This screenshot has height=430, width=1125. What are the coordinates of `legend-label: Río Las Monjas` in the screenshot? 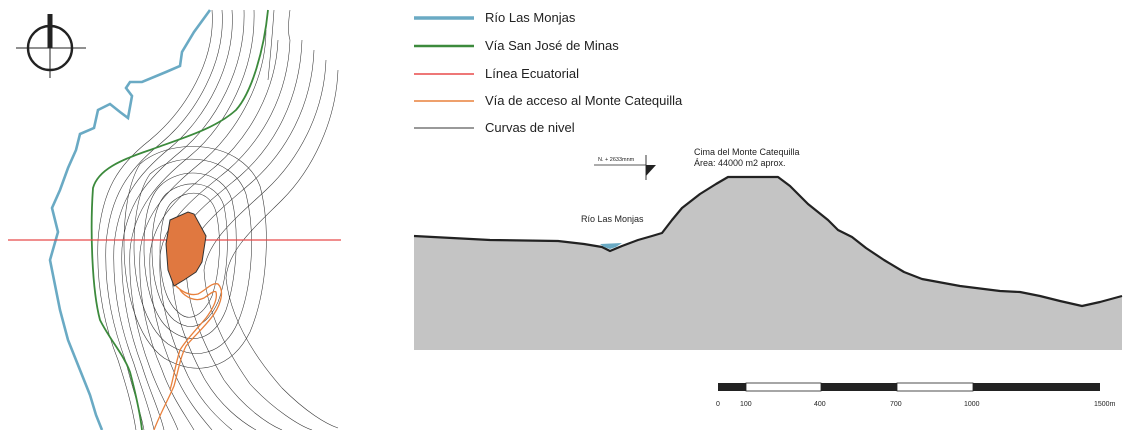 It's located at (530, 17).